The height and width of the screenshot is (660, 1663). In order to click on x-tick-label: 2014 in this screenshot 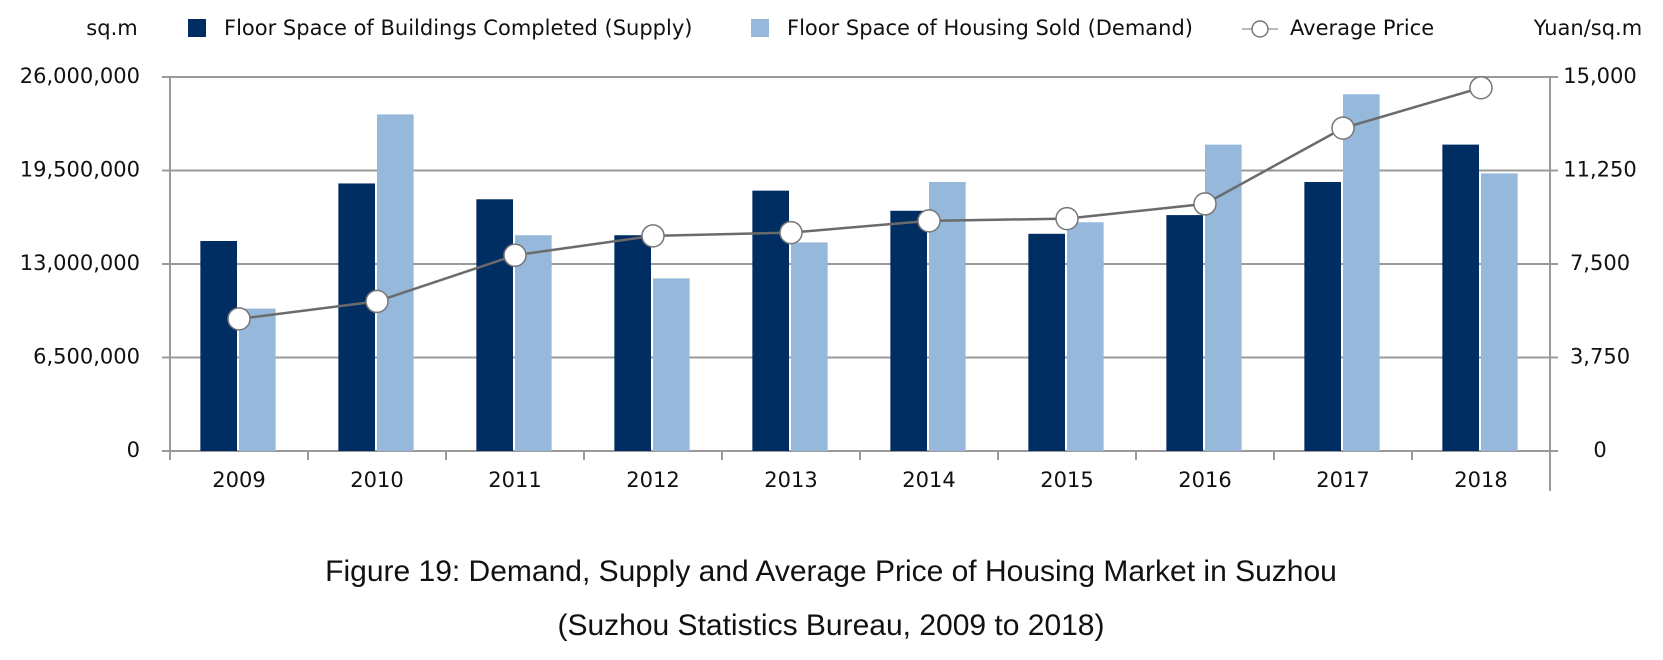, I will do `click(928, 480)`.